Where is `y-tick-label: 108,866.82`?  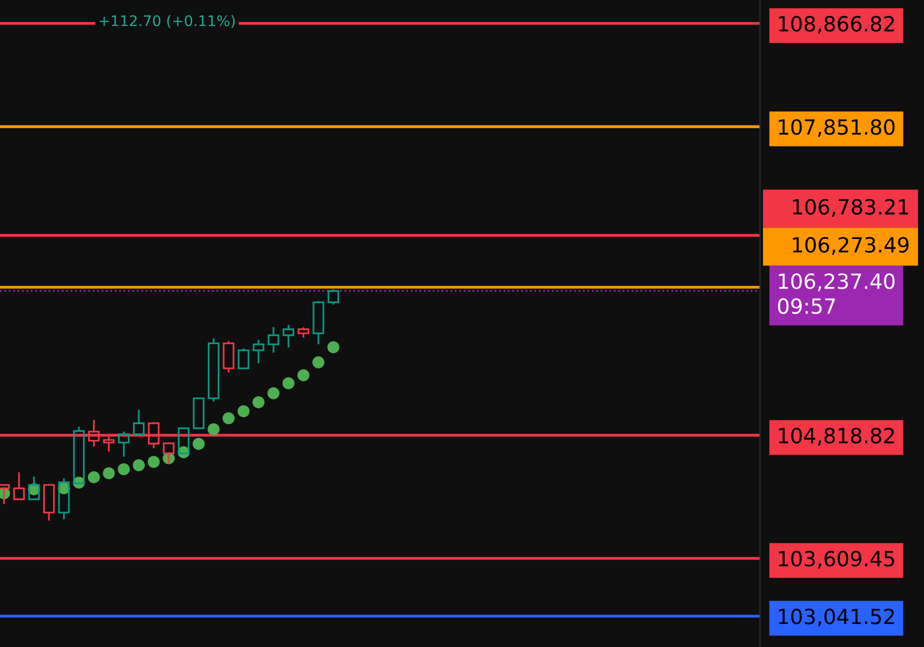
y-tick-label: 108,866.82 is located at coordinates (836, 25).